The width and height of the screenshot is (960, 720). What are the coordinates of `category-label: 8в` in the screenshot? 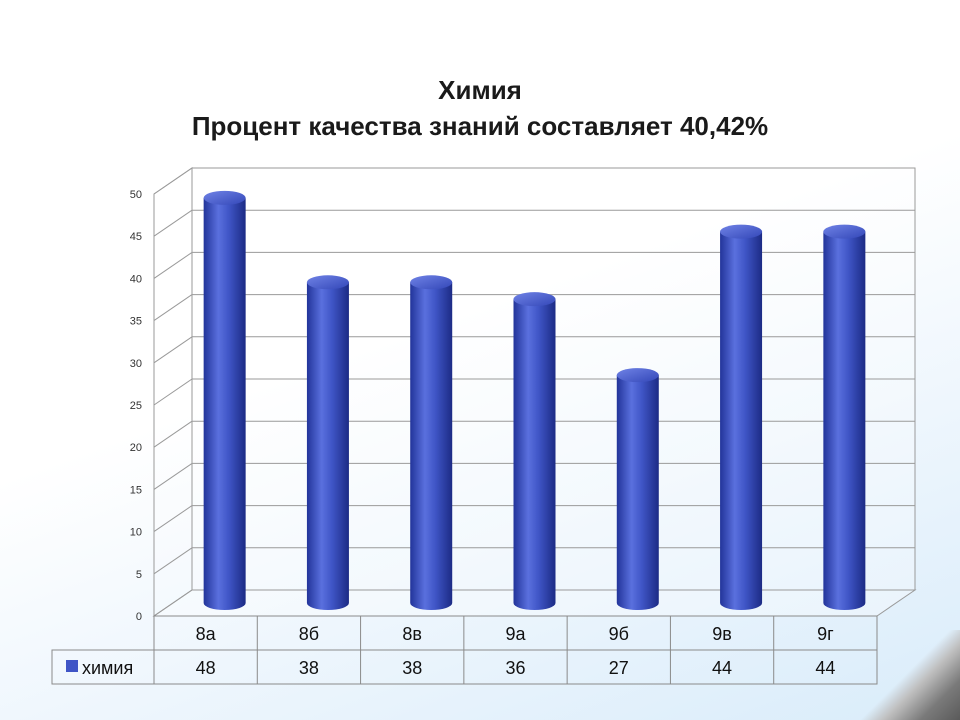 It's located at (412, 634).